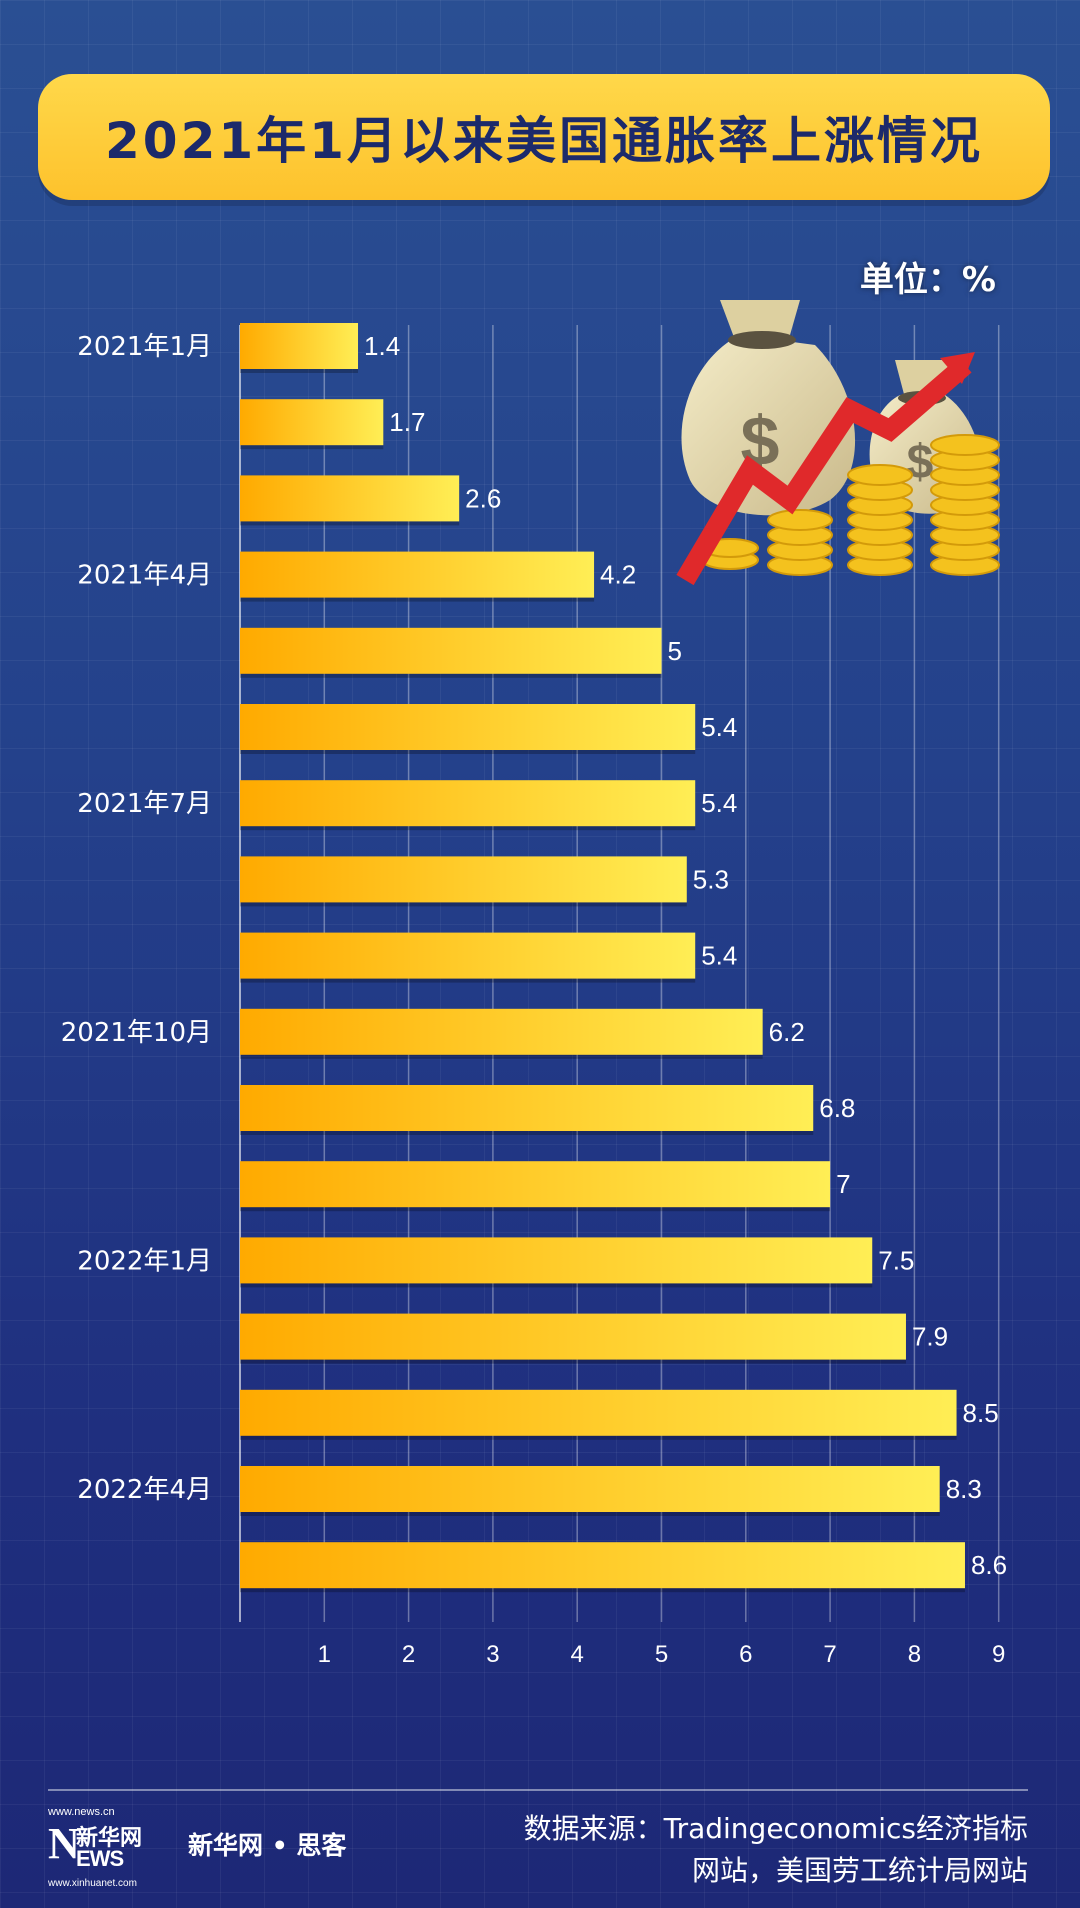  Describe the element at coordinates (267, 1845) in the screenshot. I see `brand-name: 新华网 • 思客` at that location.